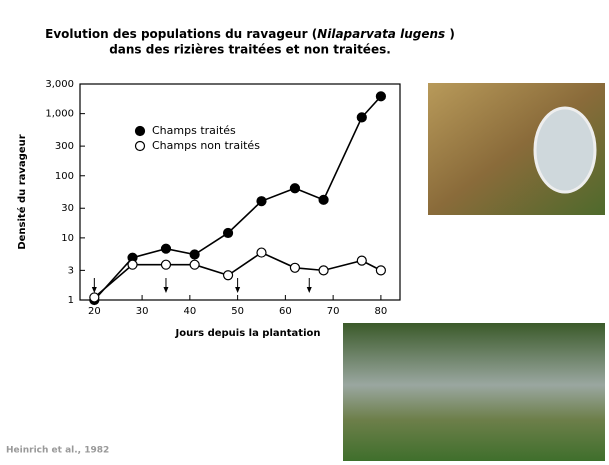 Image resolution: width=609 pixels, height=465 pixels. I want to click on title-part: ), so click(450, 34).